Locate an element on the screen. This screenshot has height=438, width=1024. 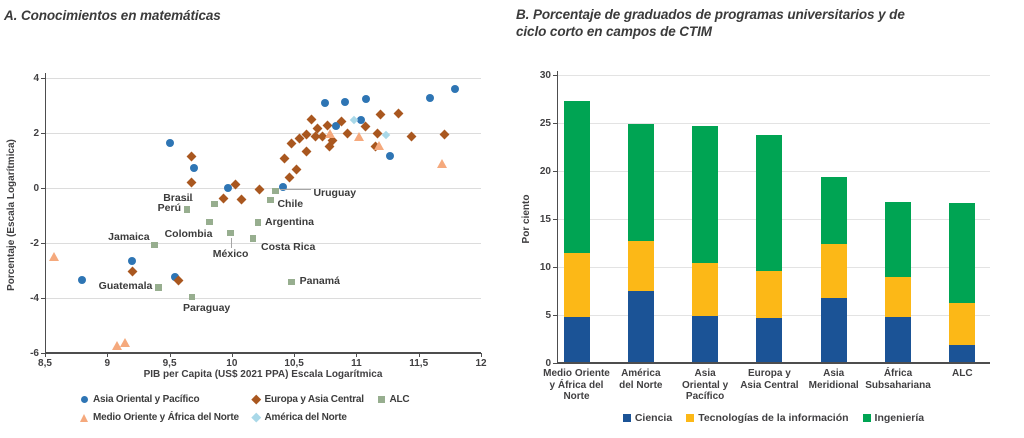
y-tick-label: -4 is located at coordinates (34, 298).